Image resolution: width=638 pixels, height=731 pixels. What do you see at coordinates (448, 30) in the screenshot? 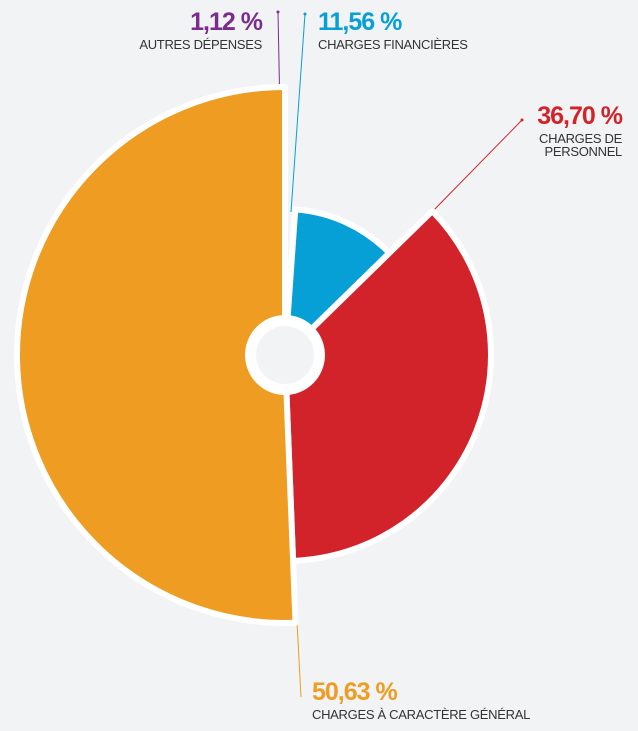
I see `slice-label: 11,56 % CHARGES FINANCIÈRES` at bounding box center [448, 30].